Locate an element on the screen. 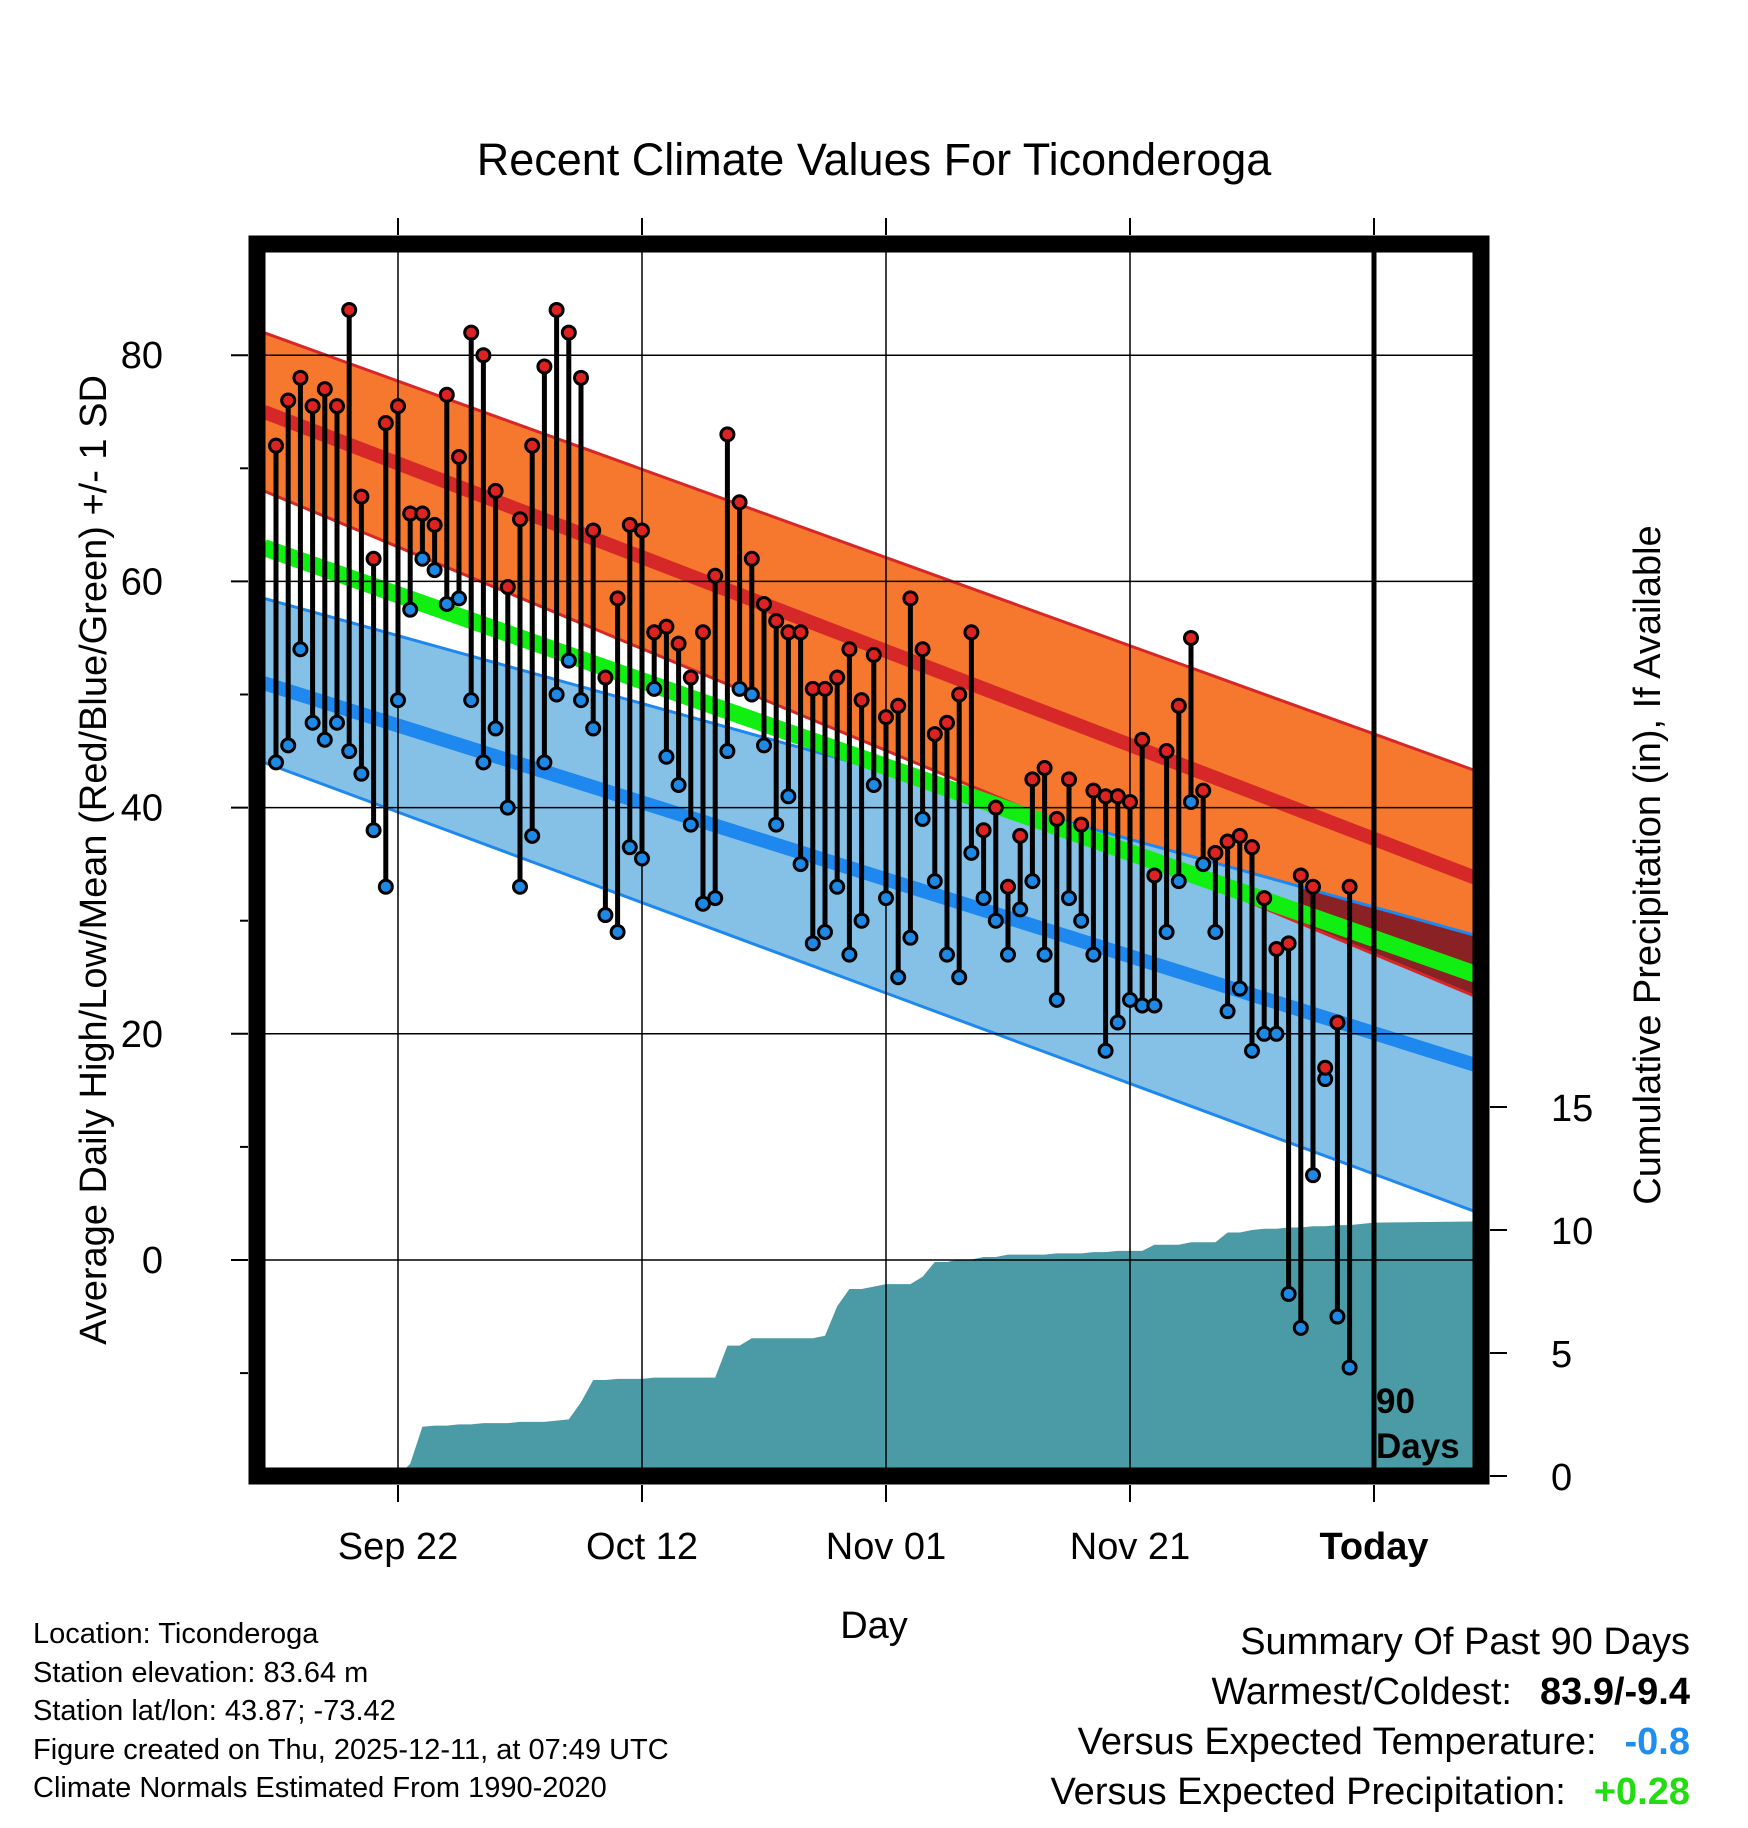  temp-departure-label: Versus Expected Temperature: is located at coordinates (1337, 1742).